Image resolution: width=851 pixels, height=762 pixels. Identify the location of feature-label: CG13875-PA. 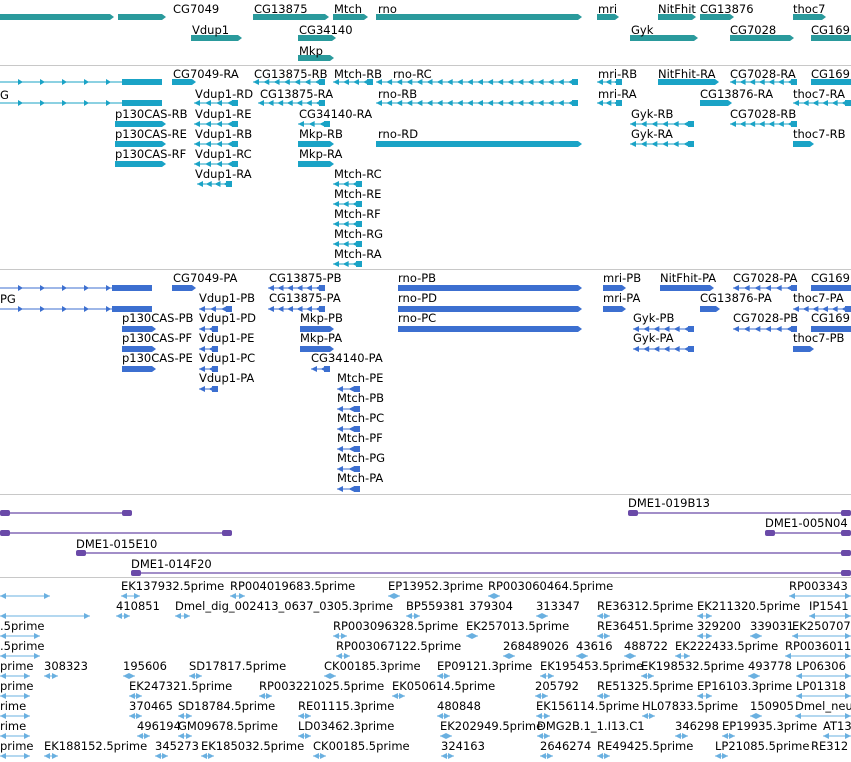
(305, 298).